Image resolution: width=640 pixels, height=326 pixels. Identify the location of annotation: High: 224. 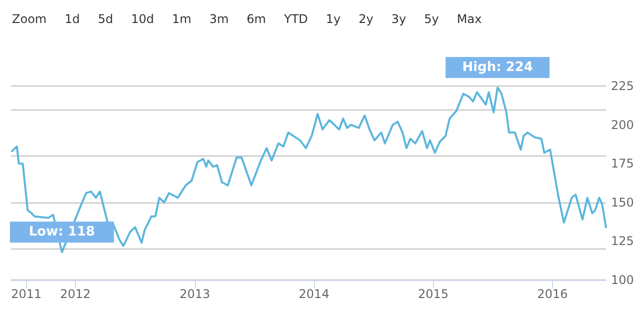
(497, 68).